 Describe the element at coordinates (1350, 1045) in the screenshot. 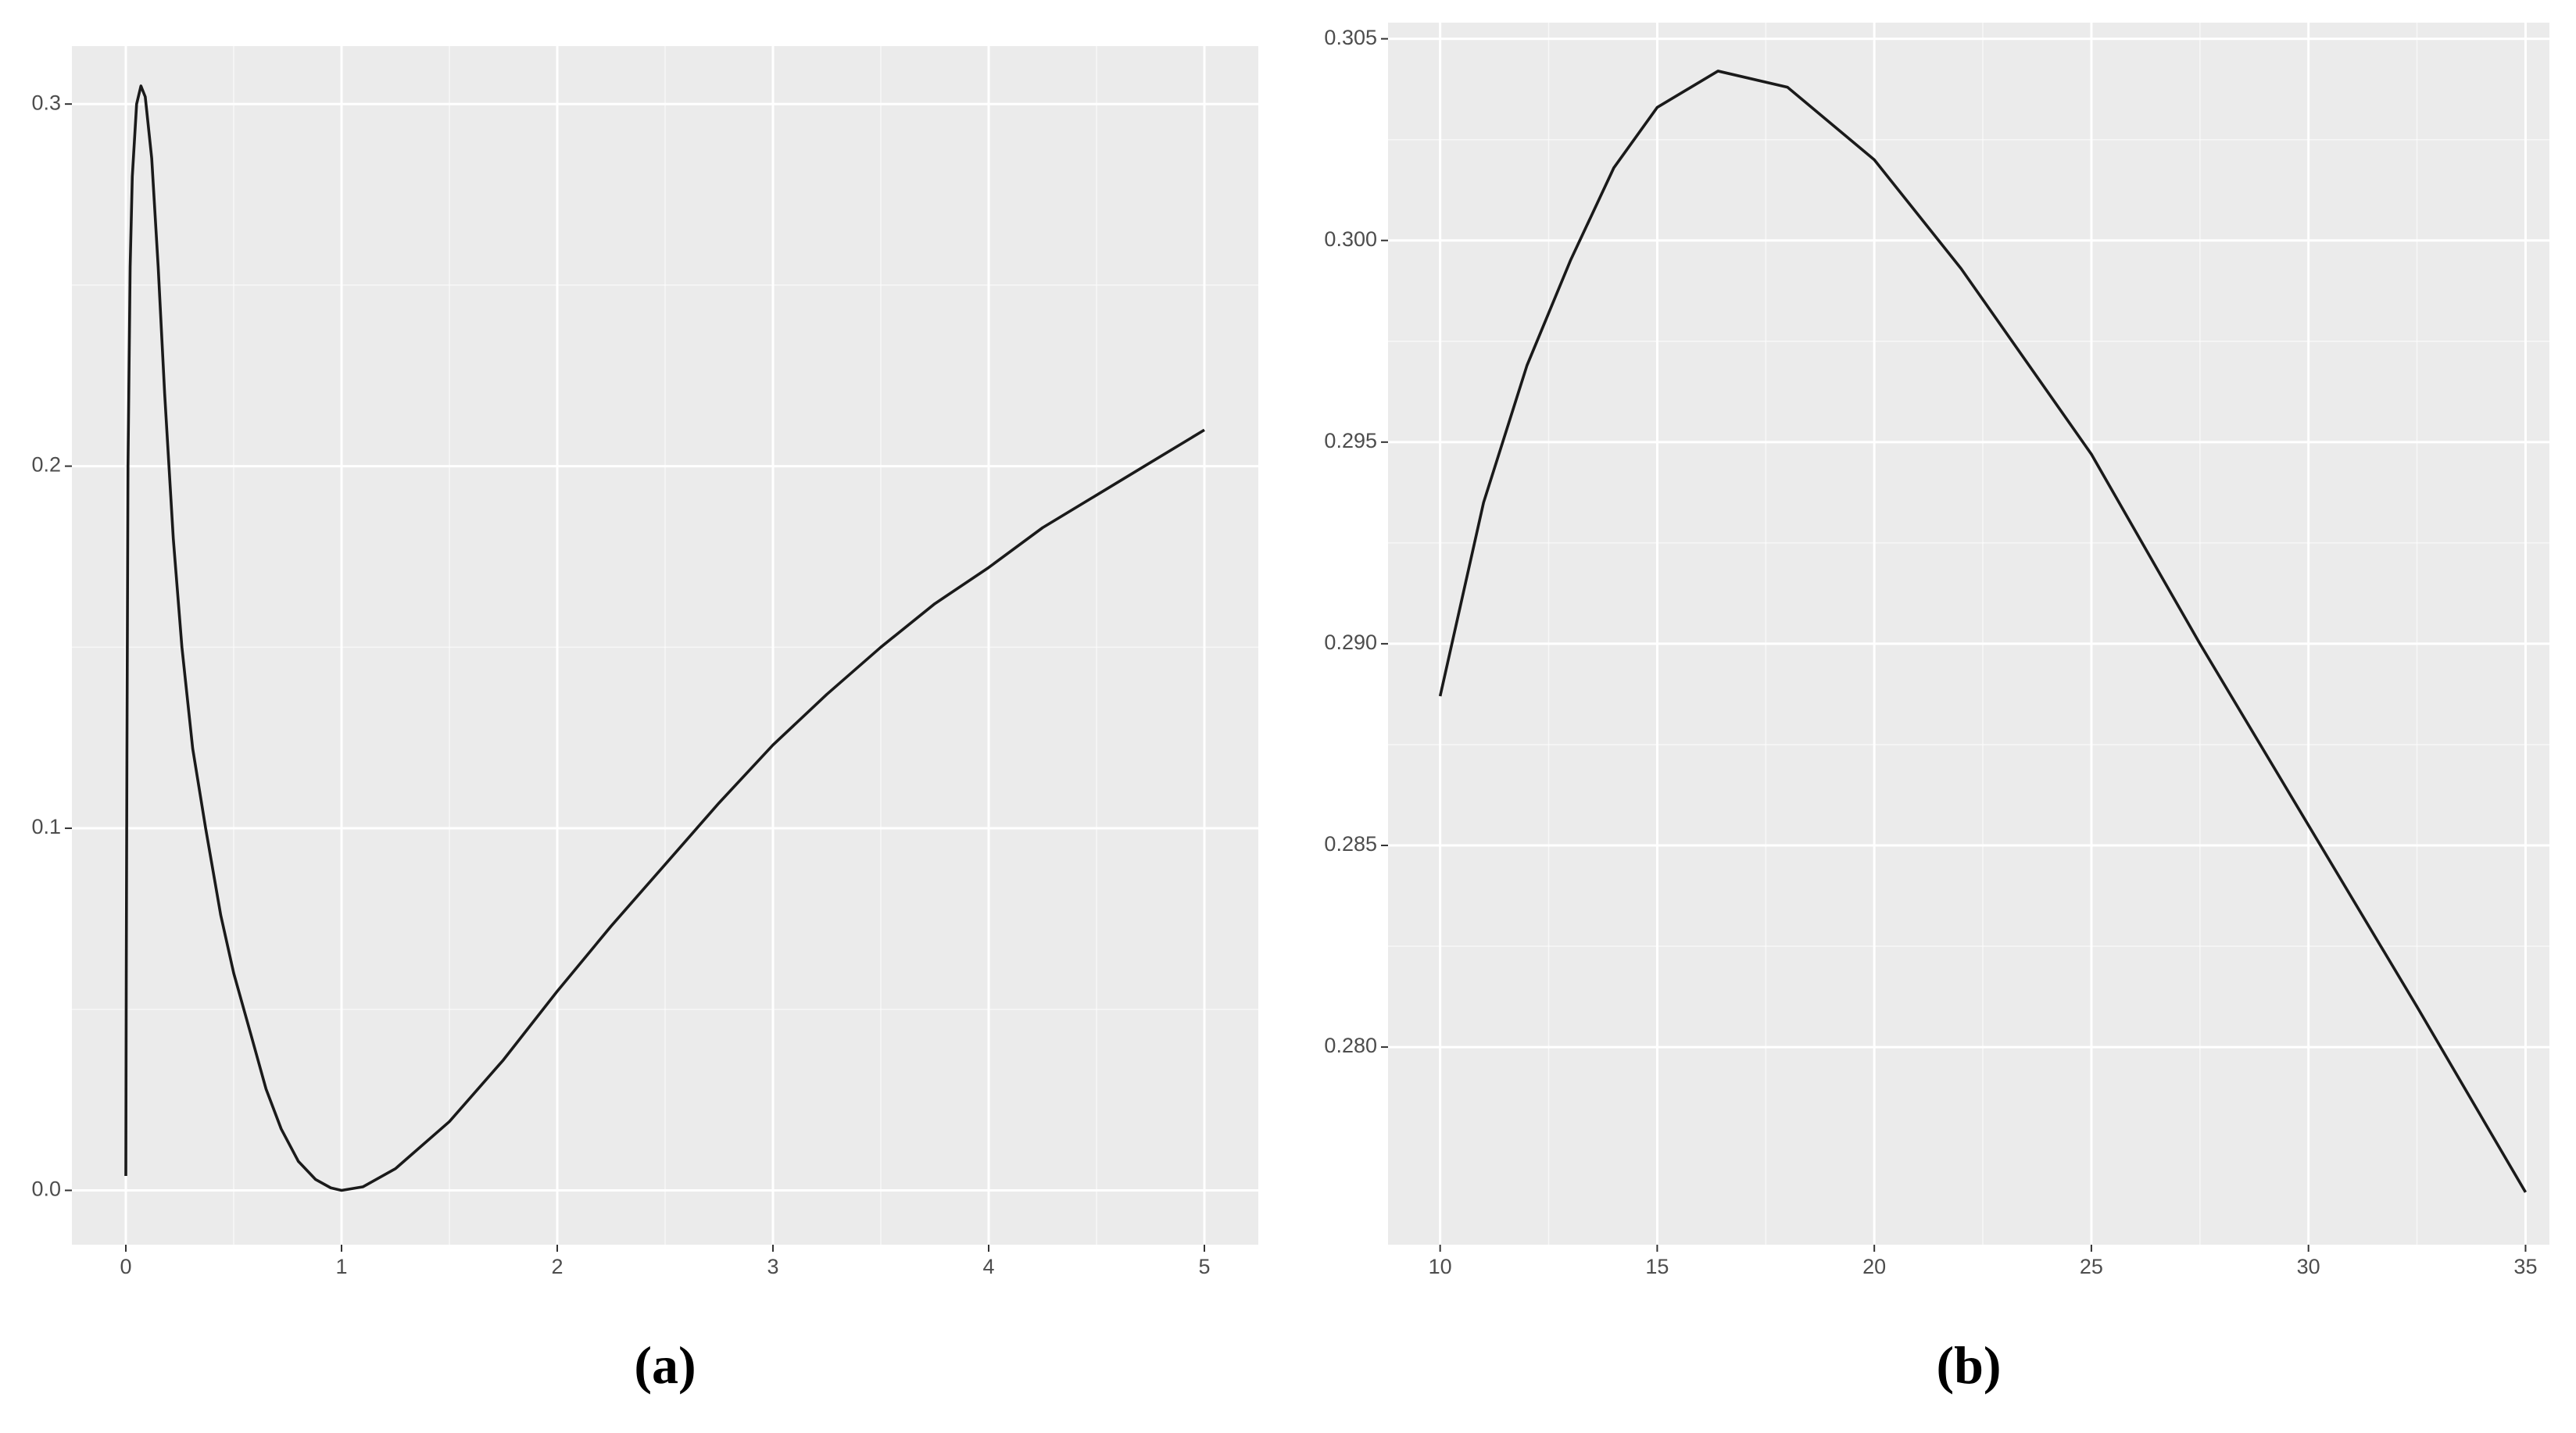

I see `y-tick-label: 0.280` at that location.